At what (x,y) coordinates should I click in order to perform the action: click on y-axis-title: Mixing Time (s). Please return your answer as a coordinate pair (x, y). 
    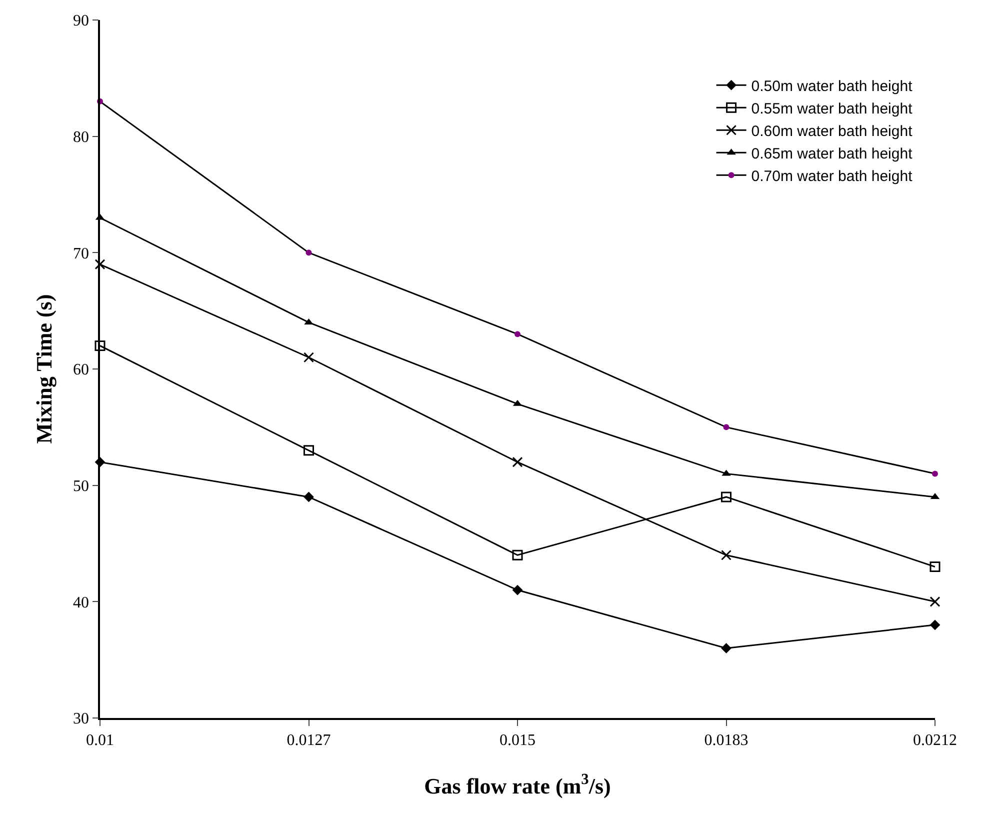
    Looking at the image, I should click on (43, 369).